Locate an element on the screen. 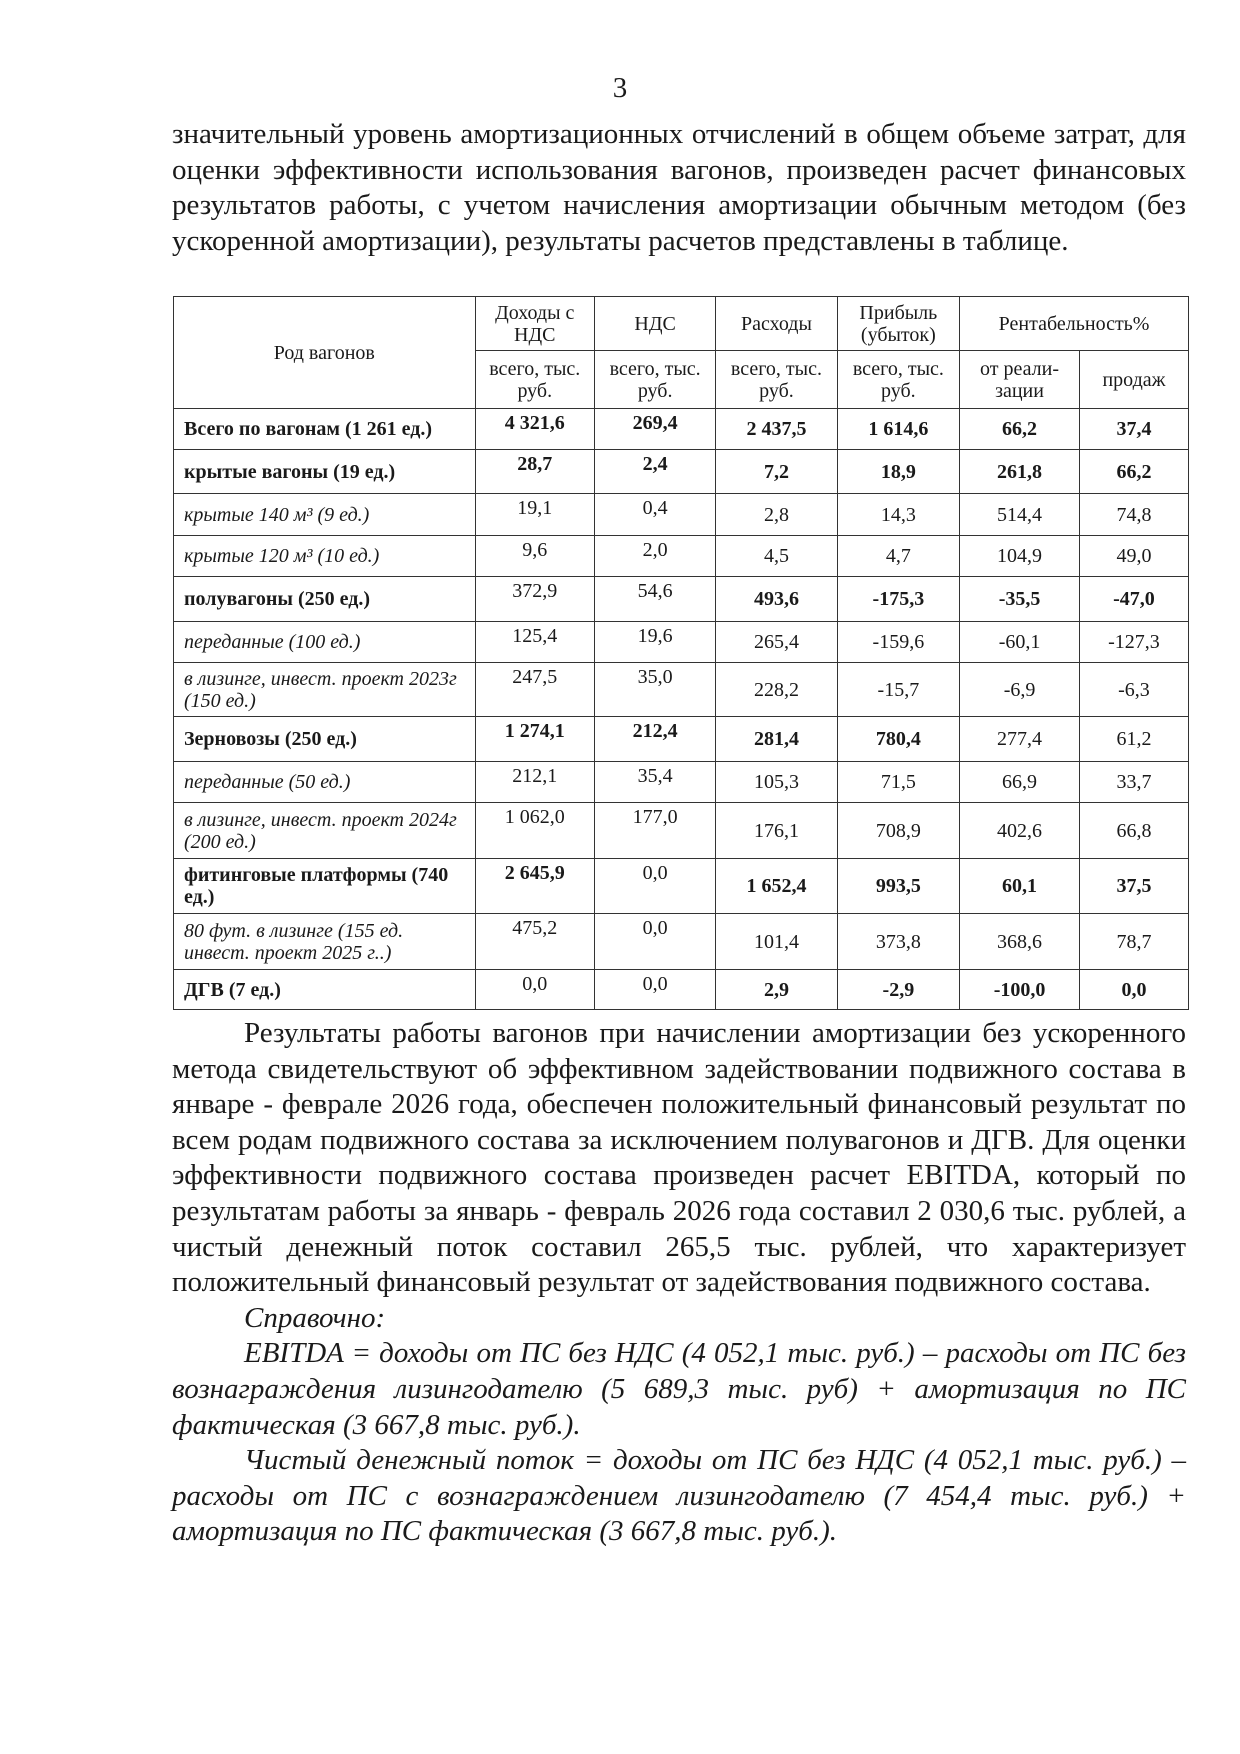 The image size is (1240, 1754). cell-value: 993,5 is located at coordinates (898, 886).